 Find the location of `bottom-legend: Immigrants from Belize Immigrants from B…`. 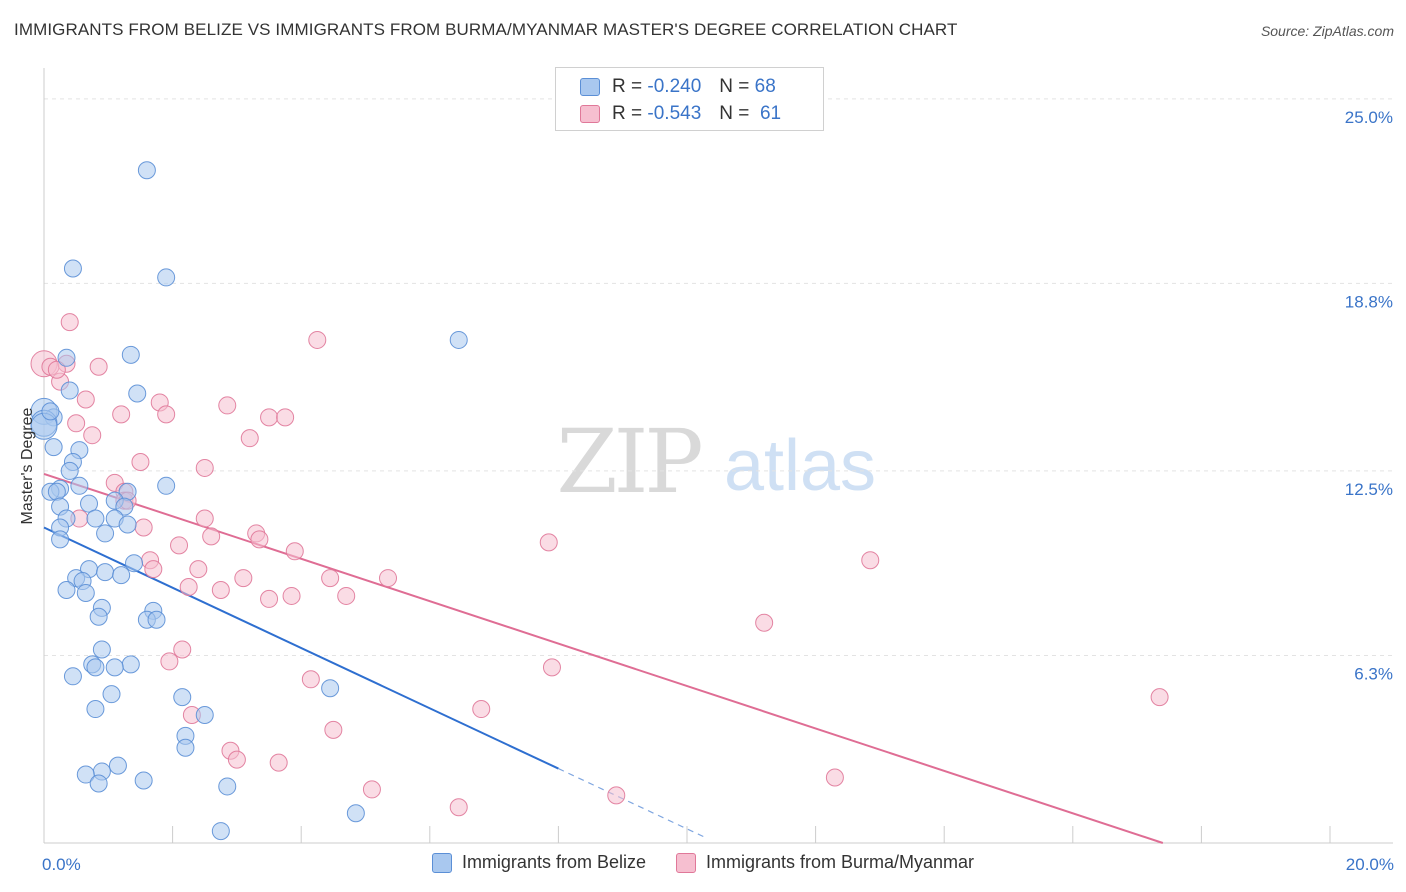

bottom-legend: Immigrants from Belize Immigrants from B… is located at coordinates (703, 862).